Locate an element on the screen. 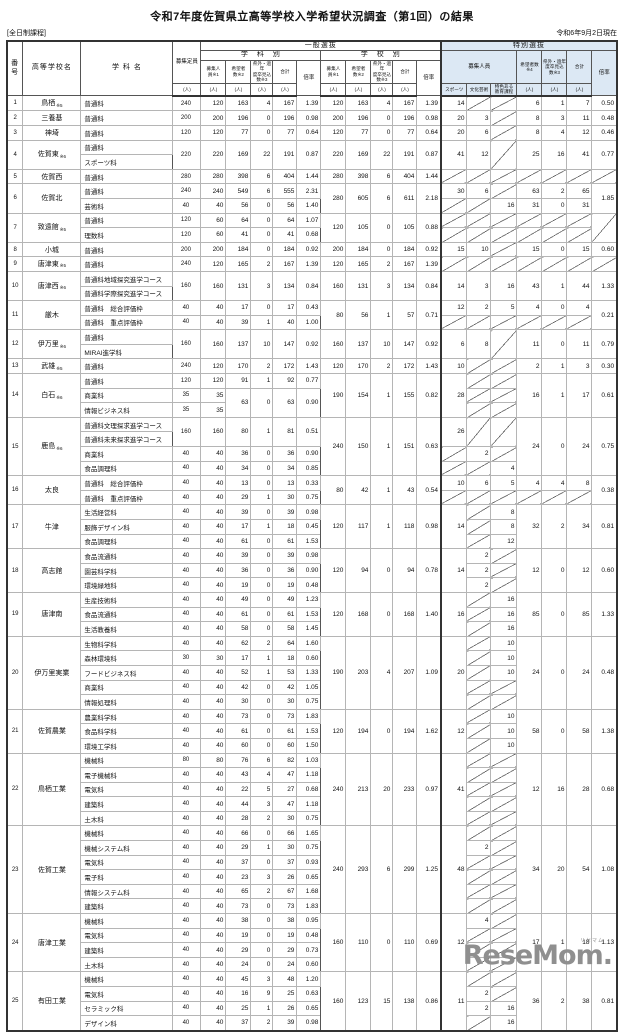 This screenshot has height=1032, width=624. value-cell: 20 is located at coordinates (453, 132).